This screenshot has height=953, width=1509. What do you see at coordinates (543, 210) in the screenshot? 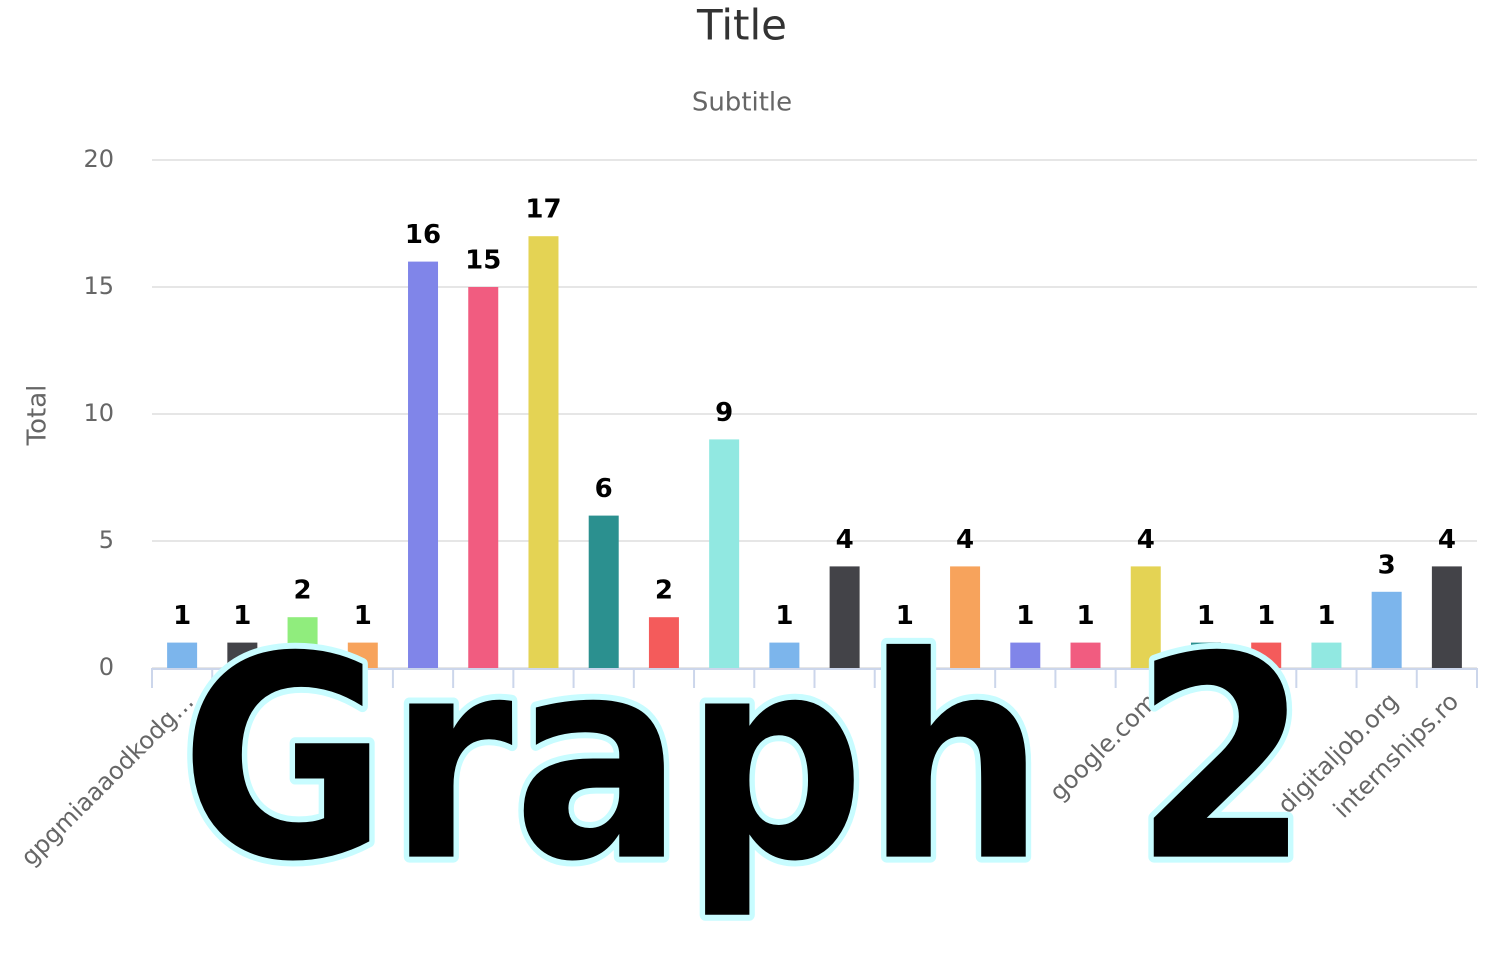
I see `data-label: 17` at bounding box center [543, 210].